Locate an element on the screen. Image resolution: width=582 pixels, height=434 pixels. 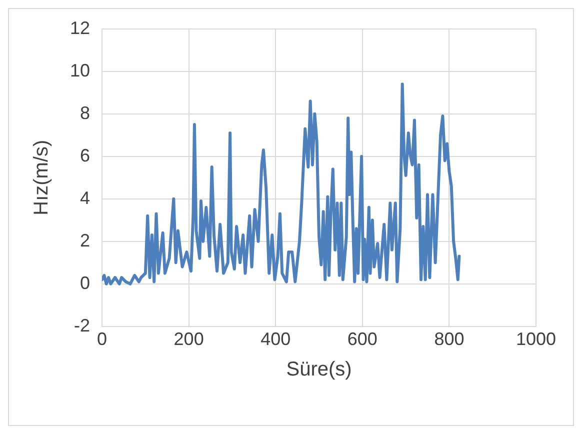
x-axis-title: Süre(s) is located at coordinates (319, 369).